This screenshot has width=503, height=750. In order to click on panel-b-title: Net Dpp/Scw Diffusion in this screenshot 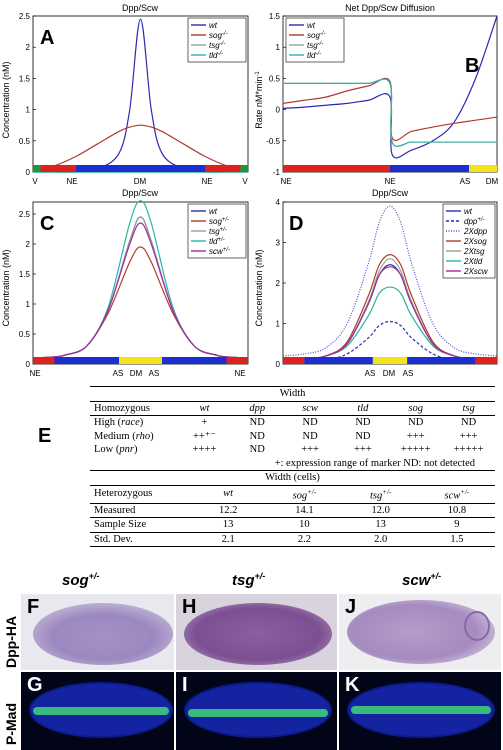, I will do `click(390, 8)`.